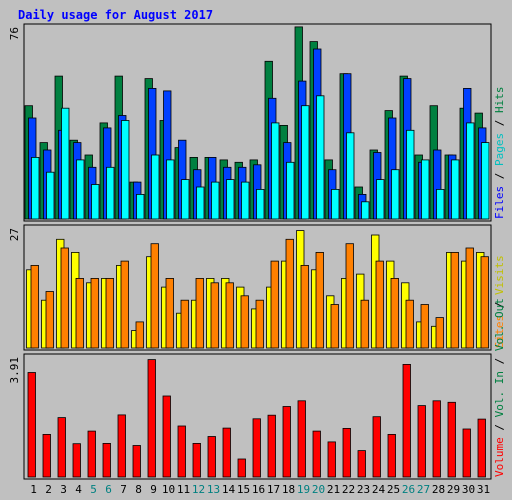 This screenshot has height=500, width=512. What do you see at coordinates (453, 489) in the screenshot?
I see `x-tick-label-day-29: 29` at bounding box center [453, 489].